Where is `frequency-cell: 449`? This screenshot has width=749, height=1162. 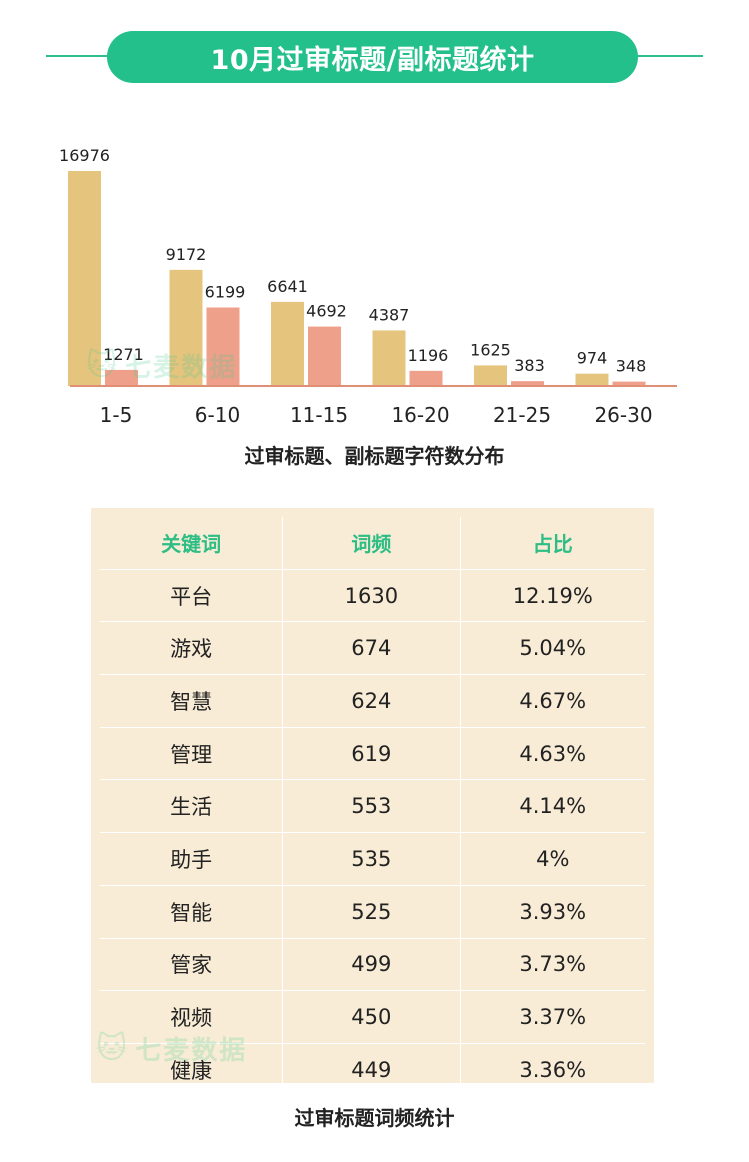 frequency-cell: 449 is located at coordinates (371, 1069).